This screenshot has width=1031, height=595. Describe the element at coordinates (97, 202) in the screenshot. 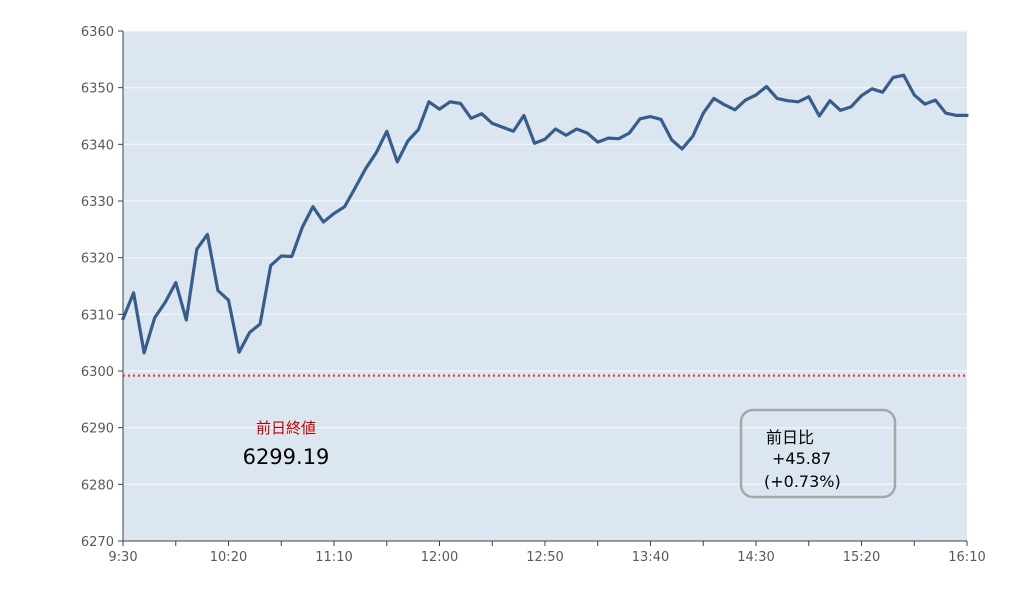

I see `y-tick-label: 6330` at that location.